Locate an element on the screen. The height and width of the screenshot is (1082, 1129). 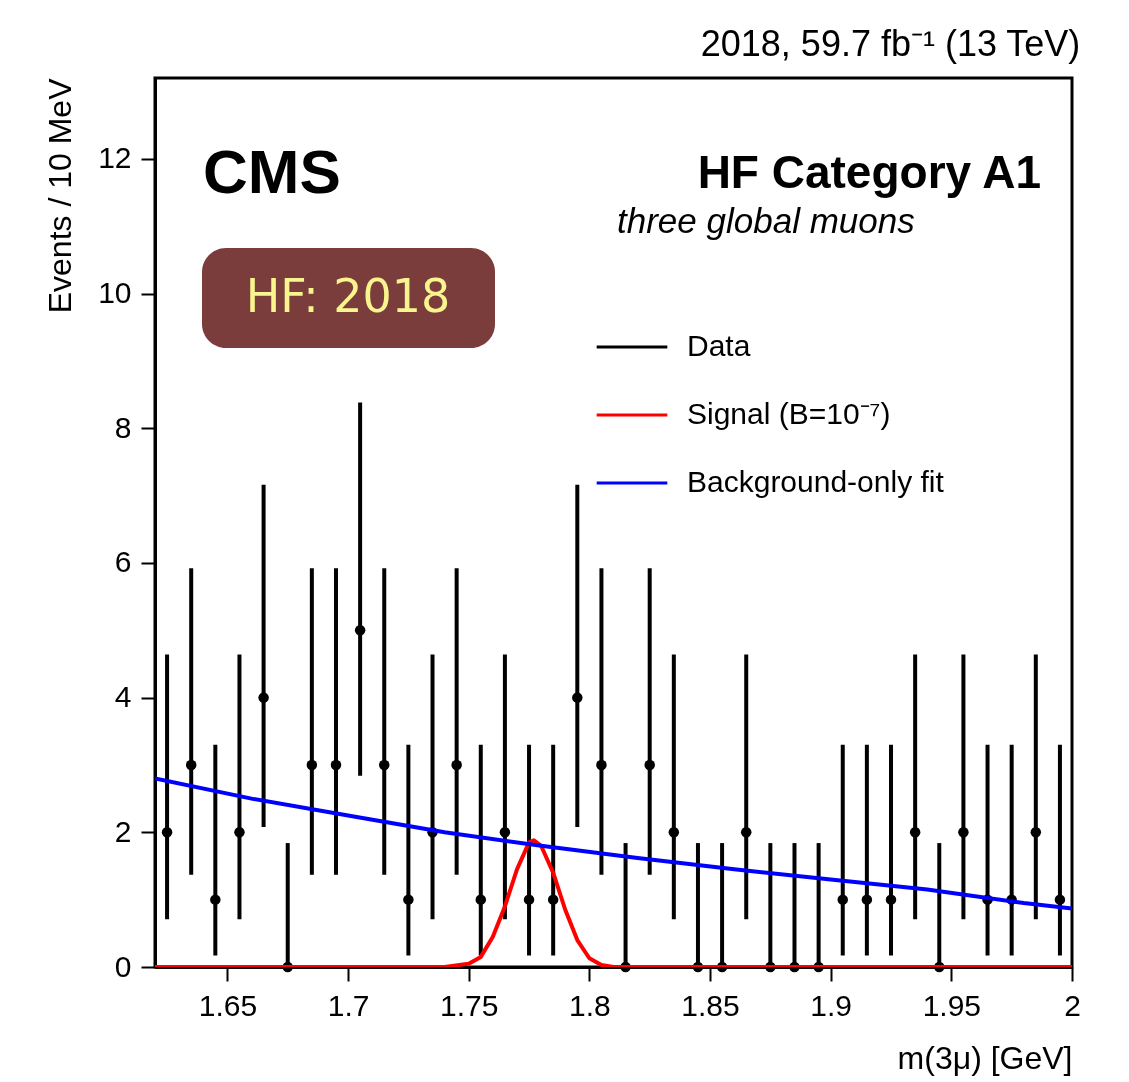
x-tick-label: 1.9 is located at coordinates (831, 1005).